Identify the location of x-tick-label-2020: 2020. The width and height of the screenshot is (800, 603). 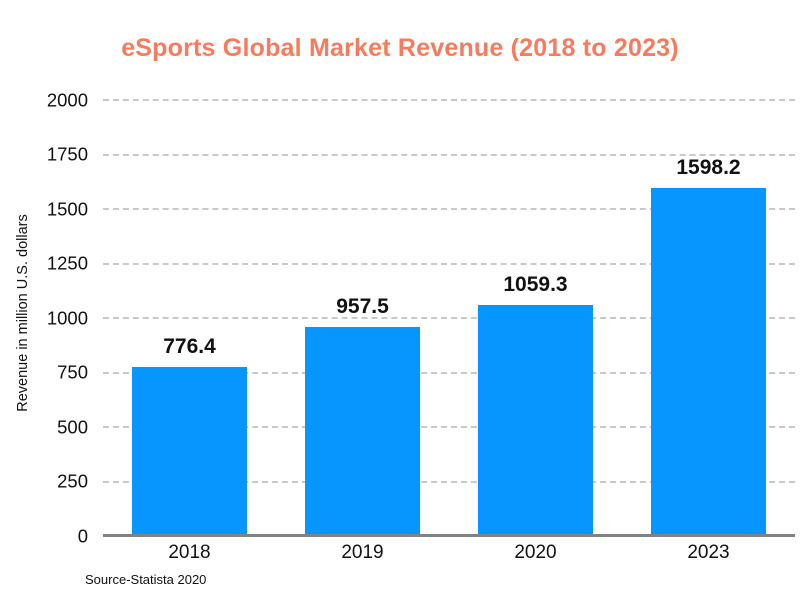
(535, 552).